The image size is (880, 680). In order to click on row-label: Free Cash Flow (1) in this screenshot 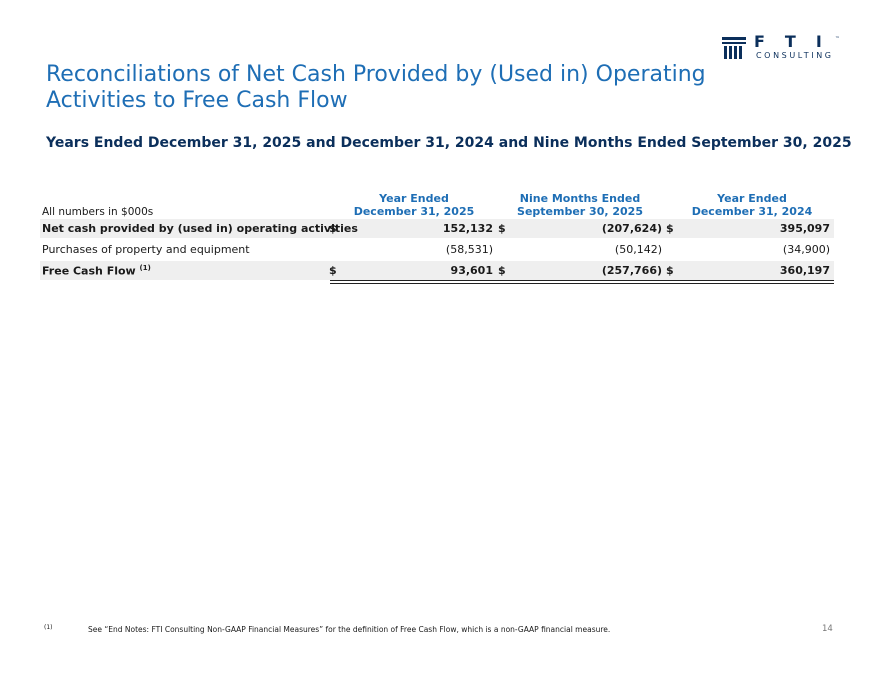, I will do `click(96, 271)`.